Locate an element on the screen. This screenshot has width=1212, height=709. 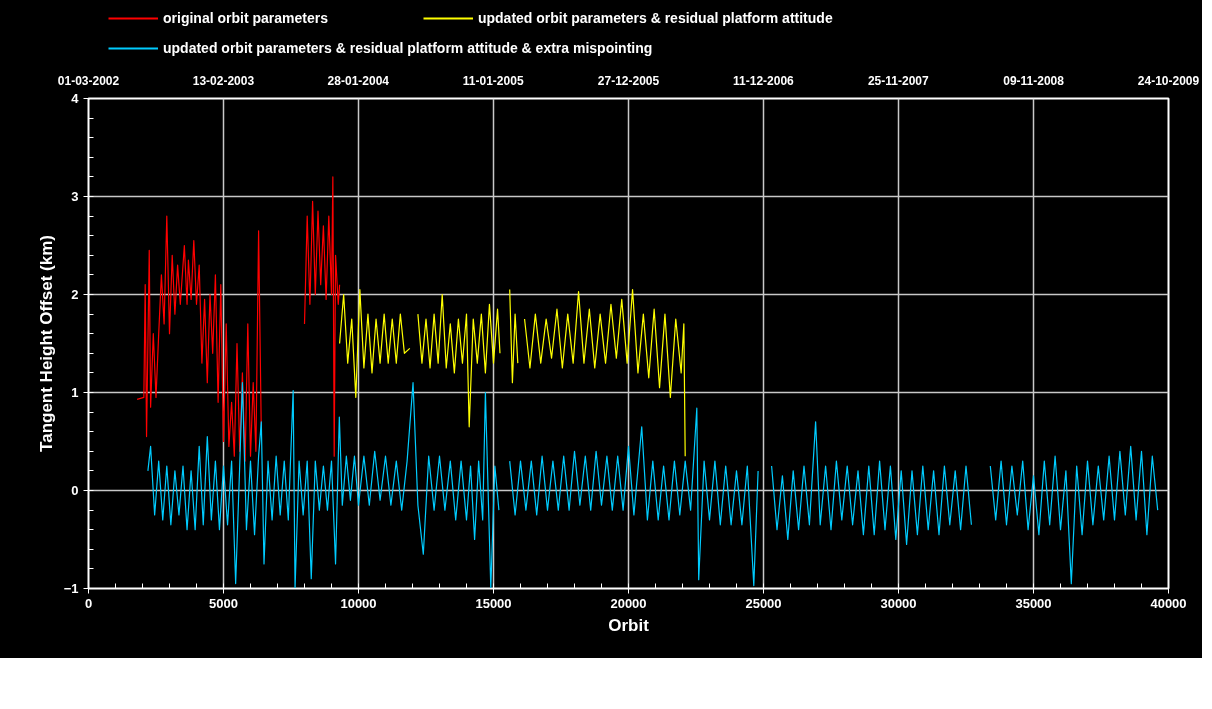
x-tick-label: 10000 is located at coordinates (358, 603).